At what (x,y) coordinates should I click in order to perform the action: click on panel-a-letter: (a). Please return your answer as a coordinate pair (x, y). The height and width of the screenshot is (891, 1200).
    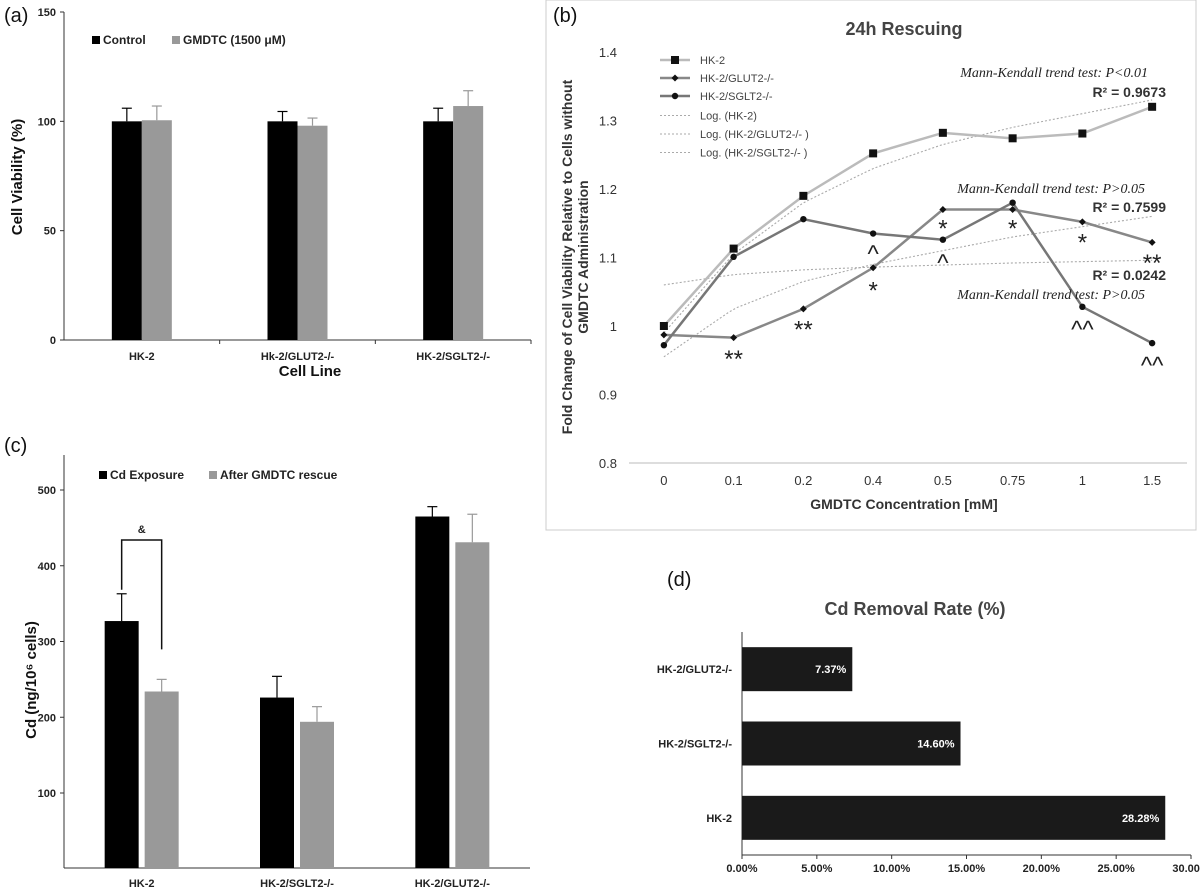
    Looking at the image, I should click on (16, 16).